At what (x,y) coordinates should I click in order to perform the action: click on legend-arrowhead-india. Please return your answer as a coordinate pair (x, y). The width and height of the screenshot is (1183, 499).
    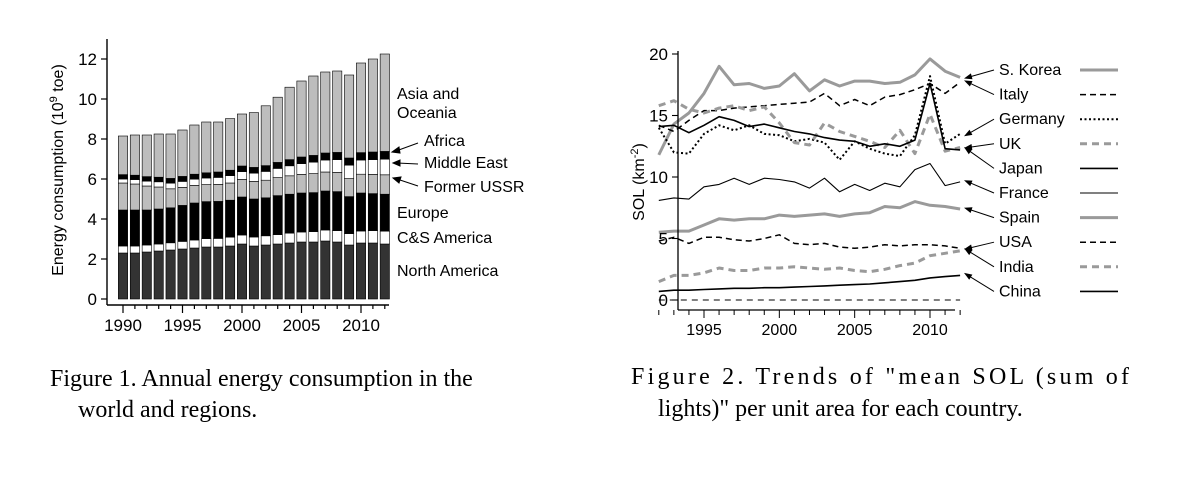
    Looking at the image, I should click on (968, 252).